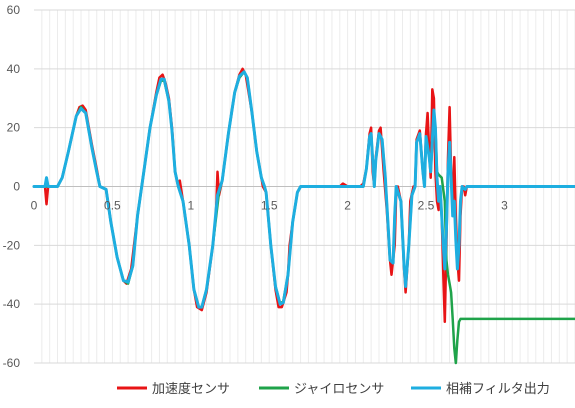 This screenshot has height=408, width=575. Describe the element at coordinates (504, 206) in the screenshot. I see `x-tick-label: 3` at that location.